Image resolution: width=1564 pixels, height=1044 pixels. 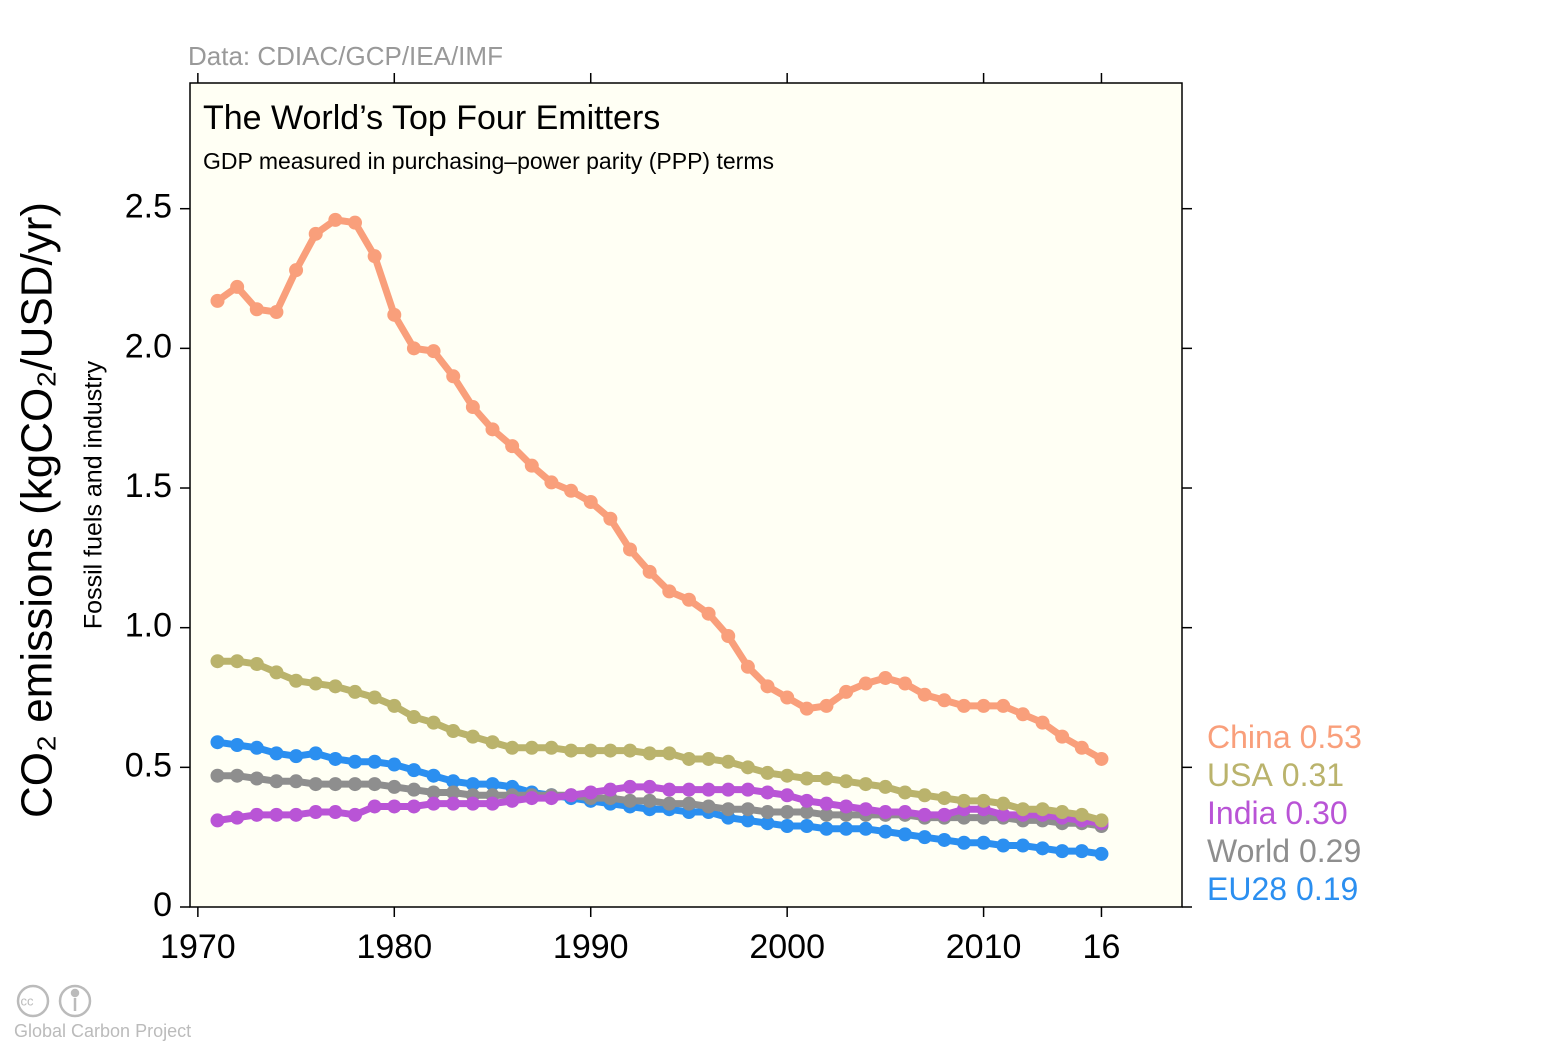 What do you see at coordinates (1248, 851) in the screenshot?
I see `legend-name: World` at bounding box center [1248, 851].